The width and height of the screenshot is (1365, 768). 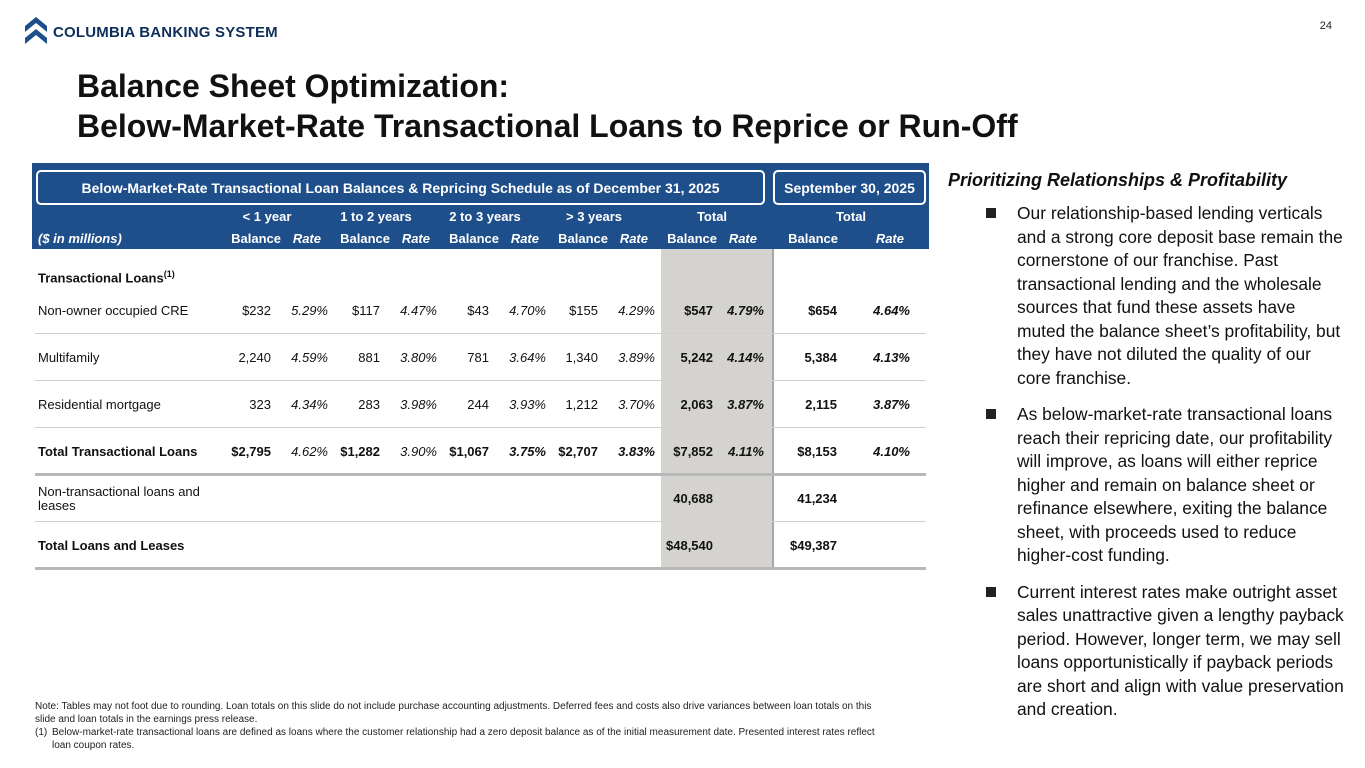 I want to click on title-line-1: Balance Sheet Optimization:, so click(x=293, y=86).